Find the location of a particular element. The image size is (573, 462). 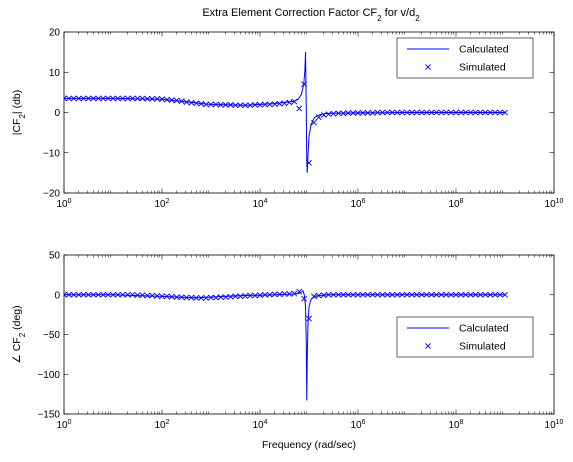

y-tick-label: 10 is located at coordinates (55, 73).